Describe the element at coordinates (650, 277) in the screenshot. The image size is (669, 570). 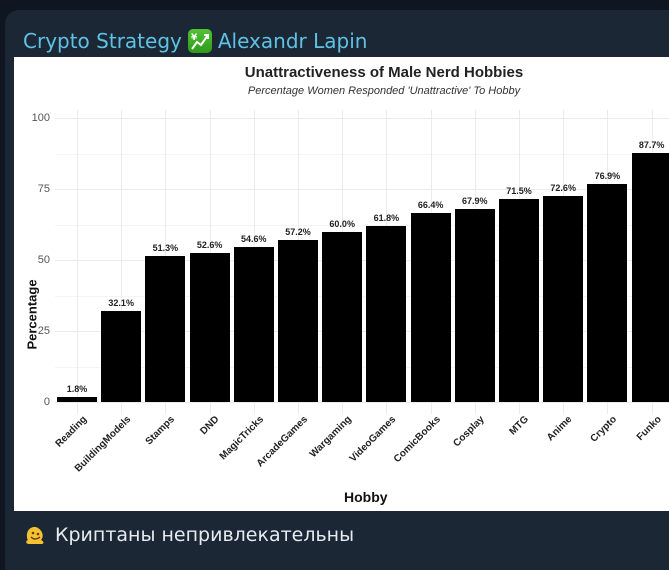
I see `bar-funko` at that location.